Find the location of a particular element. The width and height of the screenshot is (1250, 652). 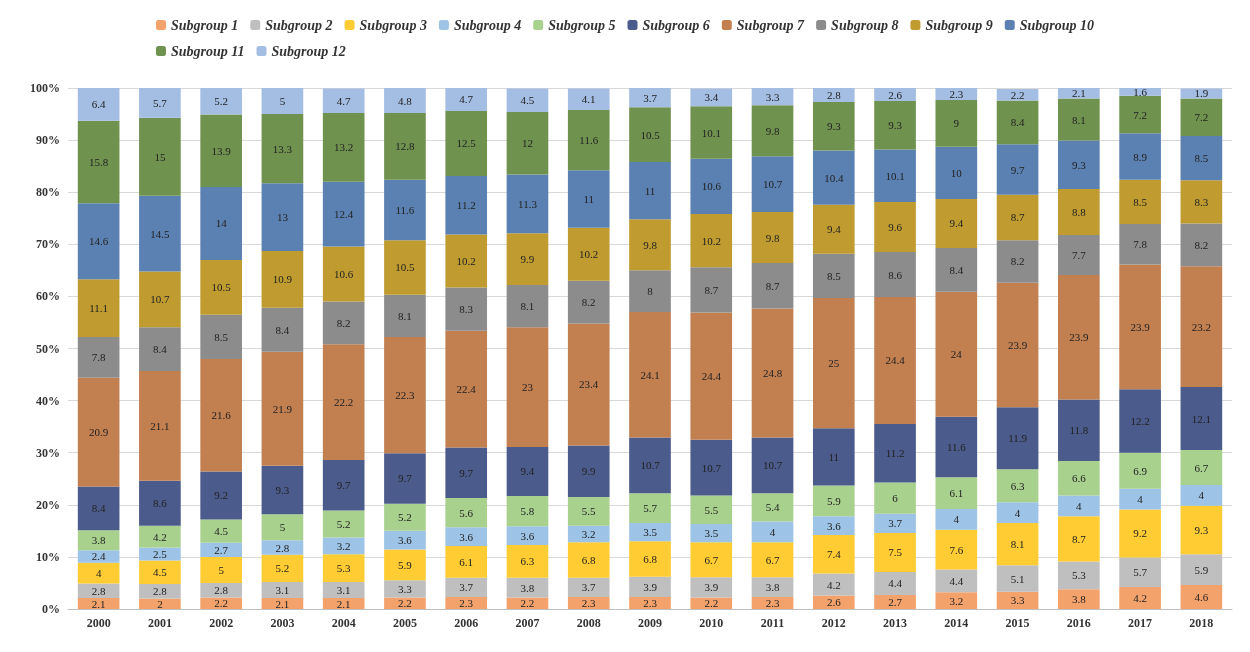

data-label: 2.8 is located at coordinates (221, 590).